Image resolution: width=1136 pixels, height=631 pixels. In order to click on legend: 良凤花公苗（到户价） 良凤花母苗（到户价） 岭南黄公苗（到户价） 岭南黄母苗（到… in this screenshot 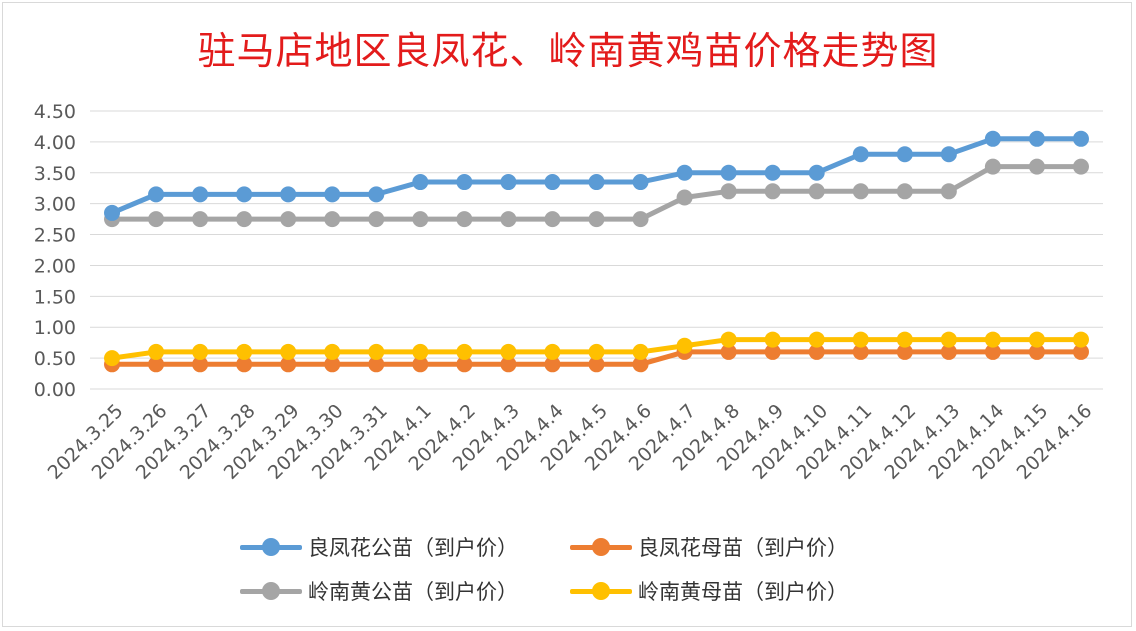, I will do `click(590, 569)`.